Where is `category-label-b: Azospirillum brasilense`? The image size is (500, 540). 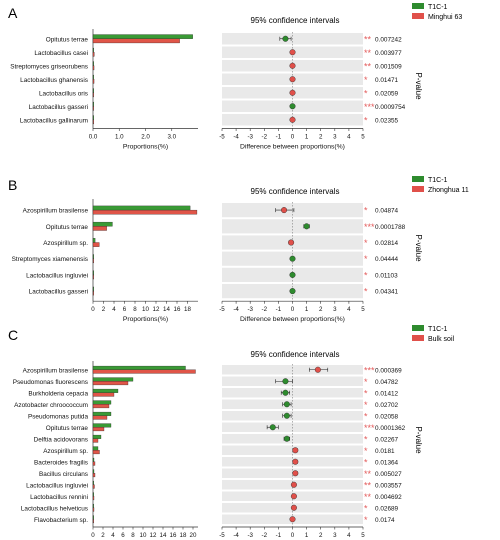 category-label-b: Azospirillum brasilense is located at coordinates (56, 211).